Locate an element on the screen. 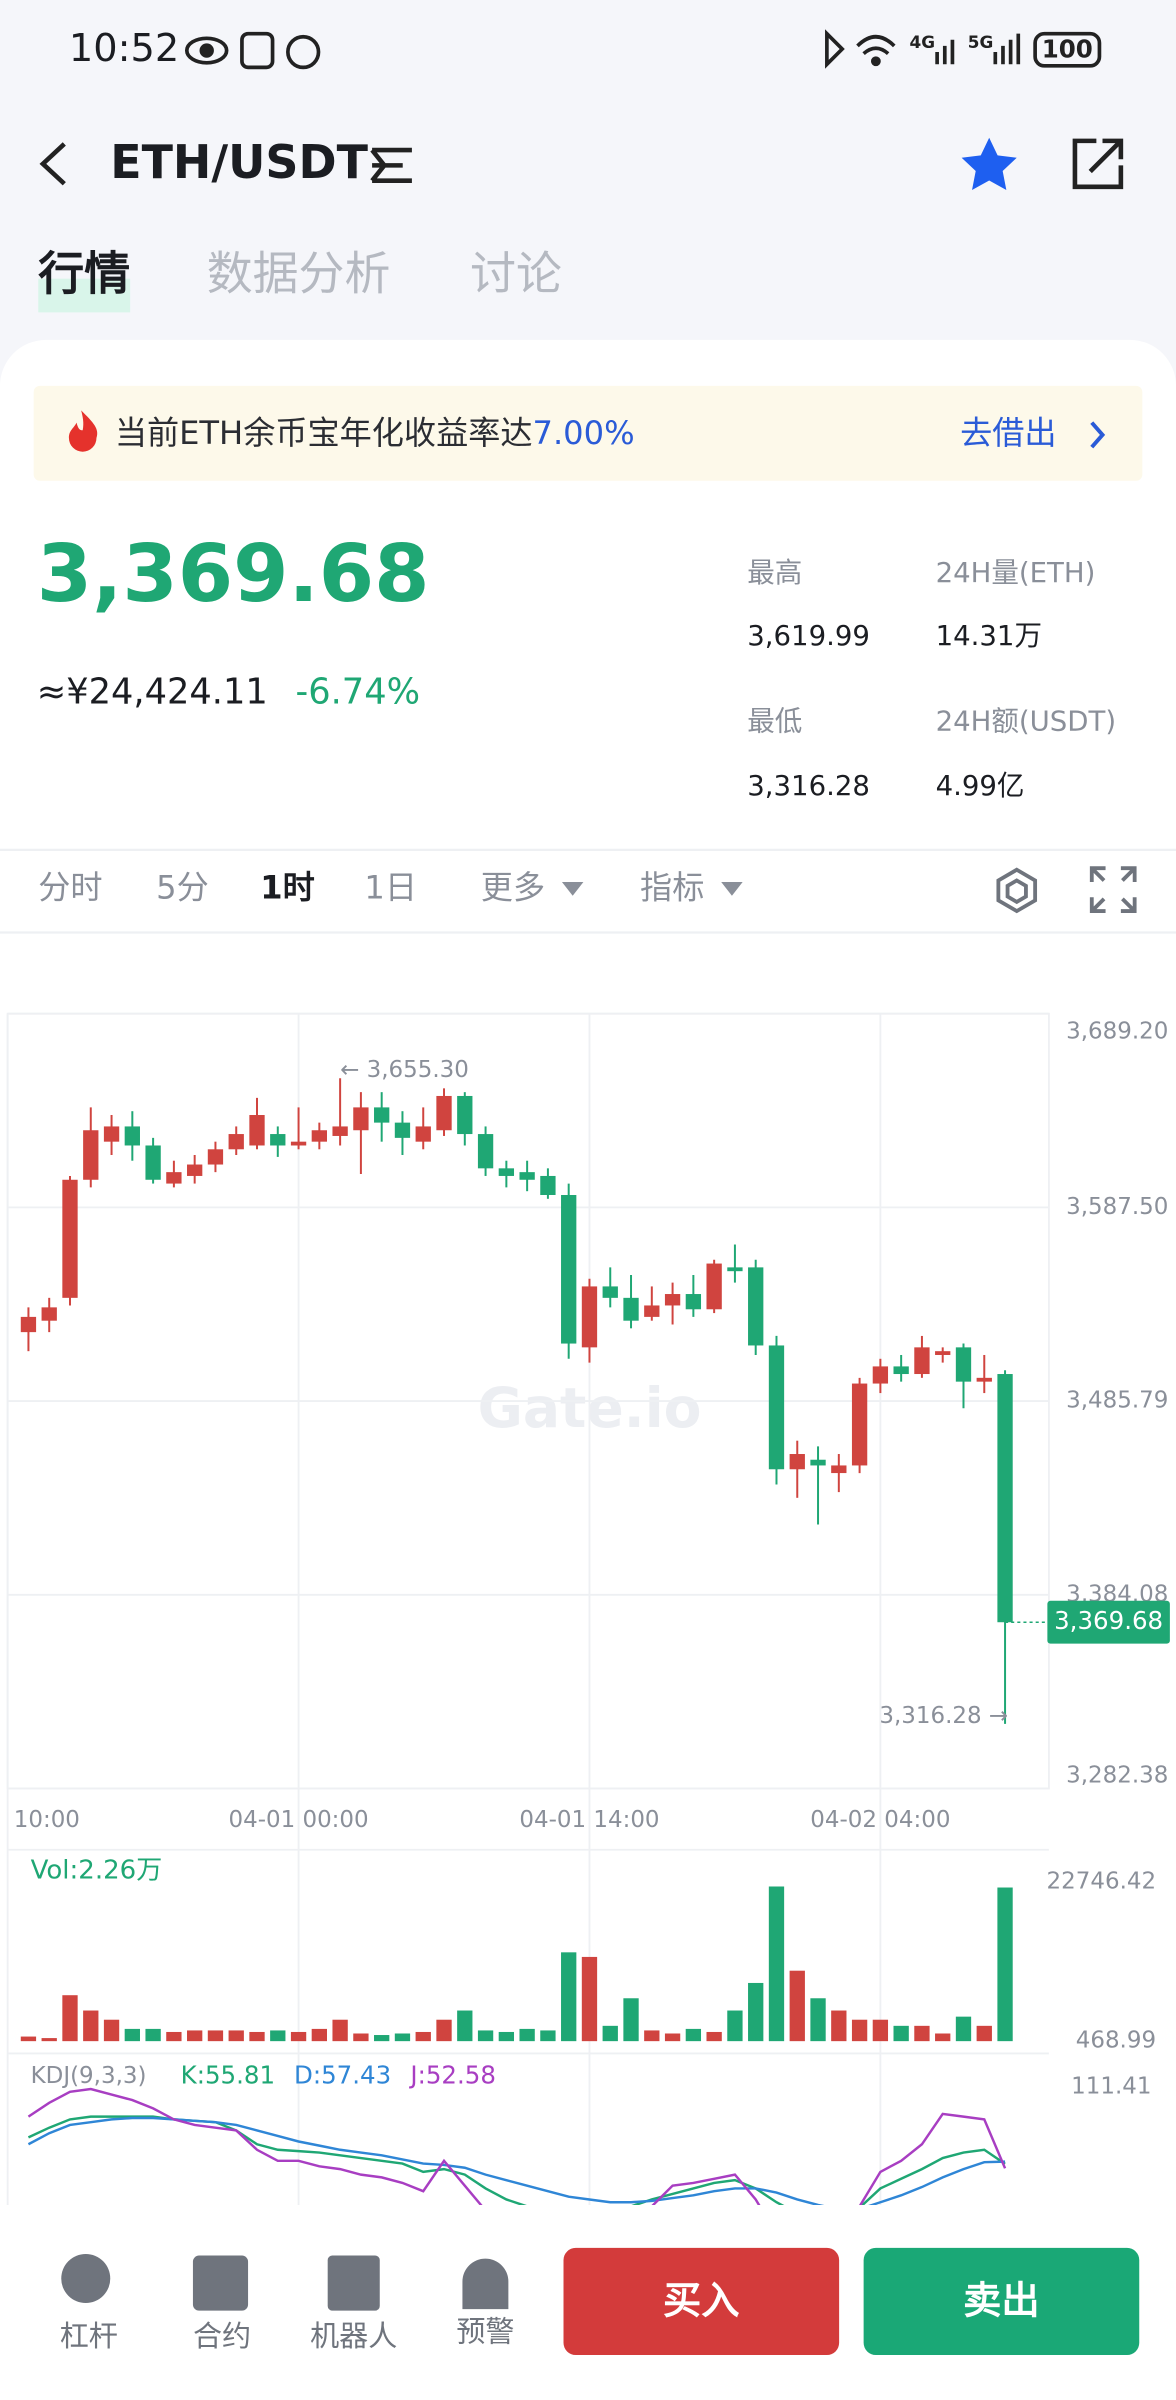 The image size is (1176, 2400). battery: 100 is located at coordinates (1067, 49).